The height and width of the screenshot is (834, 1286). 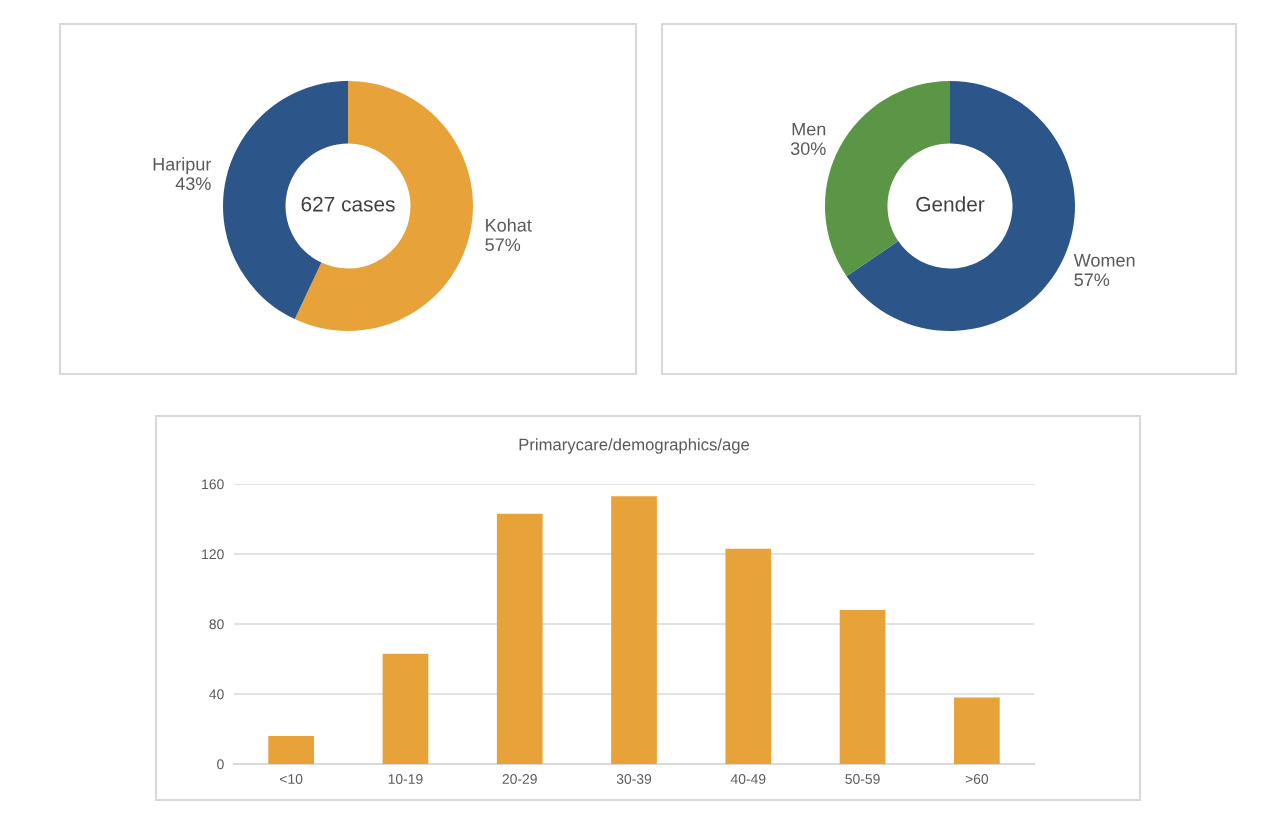 I want to click on text: Gender, so click(x=950, y=204).